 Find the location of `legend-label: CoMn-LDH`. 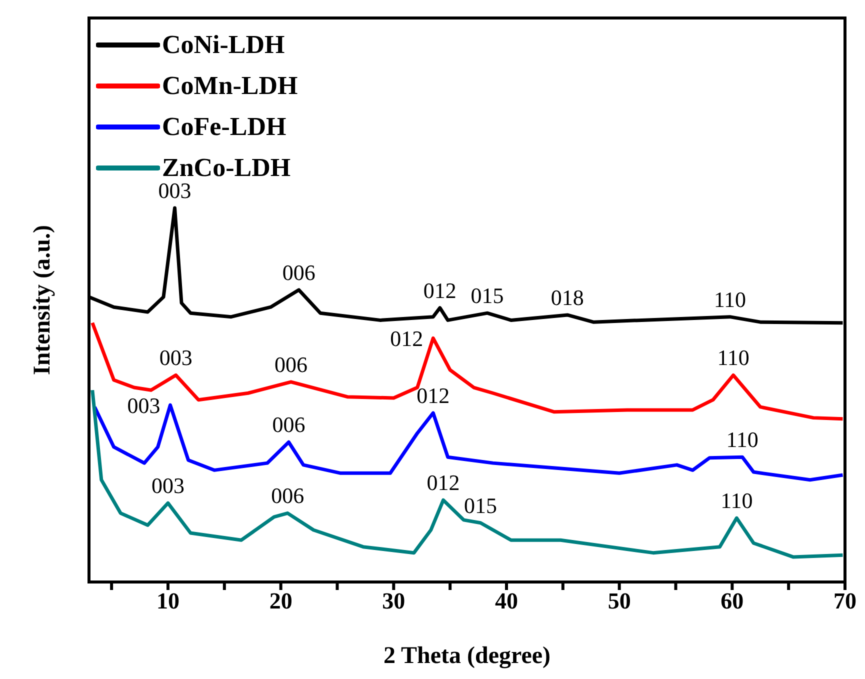

legend-label: CoMn-LDH is located at coordinates (230, 85).